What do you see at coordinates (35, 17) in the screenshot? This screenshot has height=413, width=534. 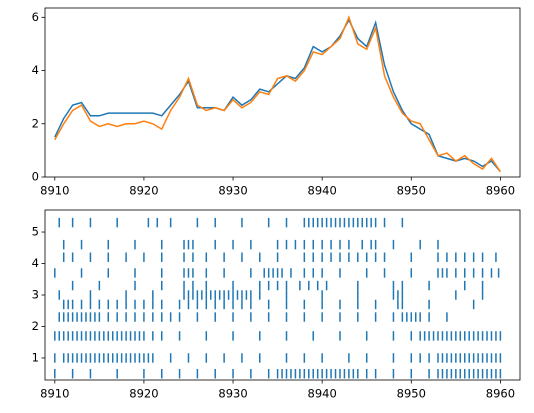 I see `y-tick-label: 6` at bounding box center [35, 17].